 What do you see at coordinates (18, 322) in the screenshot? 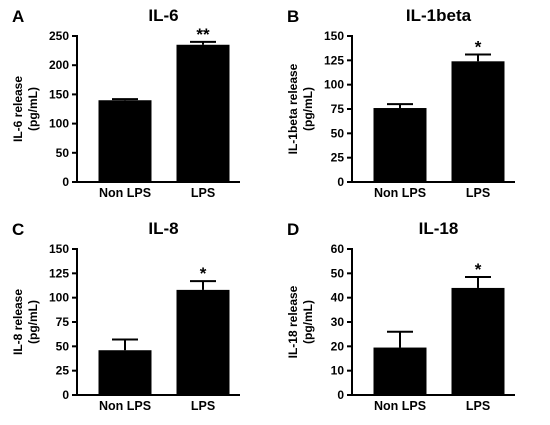
I see `y-axis-label: IL-8 release` at bounding box center [18, 322].